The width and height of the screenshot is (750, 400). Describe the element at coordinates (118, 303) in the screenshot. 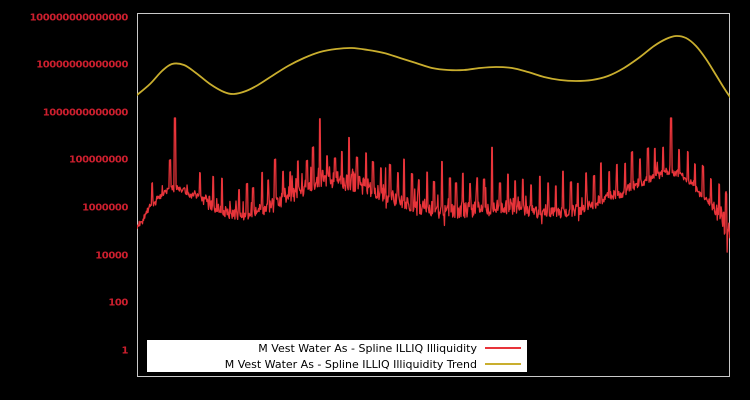

I see `y-axis-tick-label: 100` at that location.